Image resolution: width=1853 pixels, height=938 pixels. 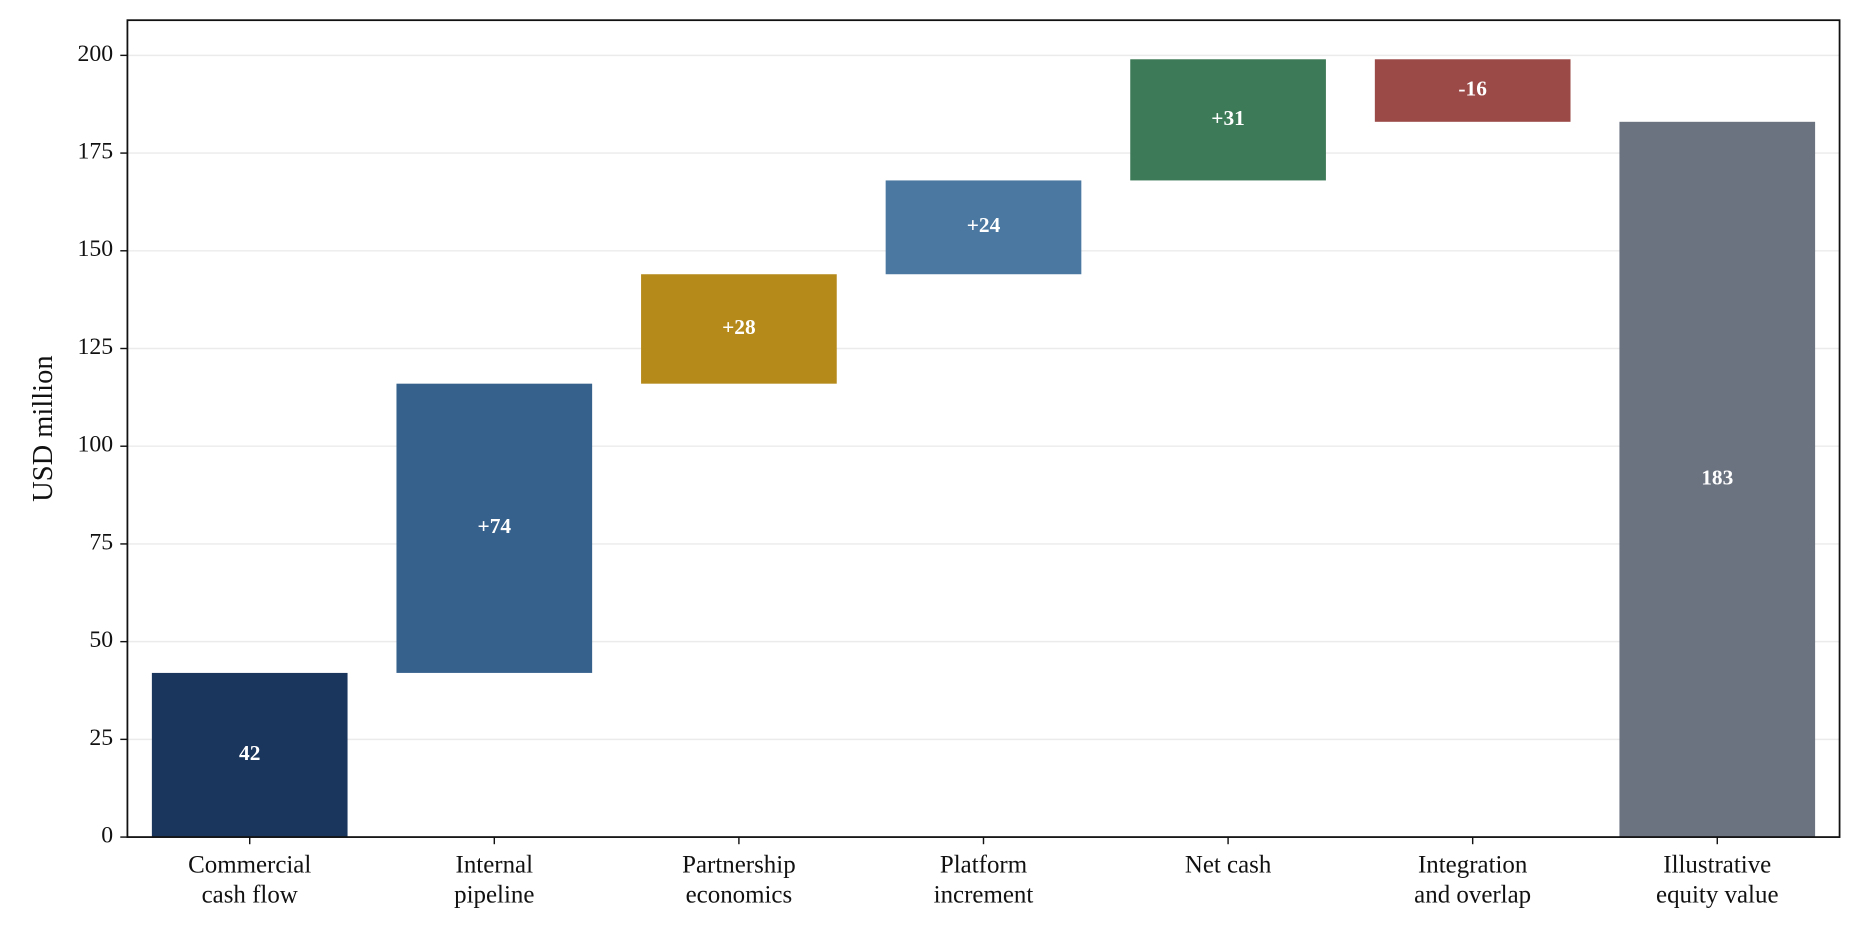 I want to click on value-label: +74, so click(x=495, y=526).